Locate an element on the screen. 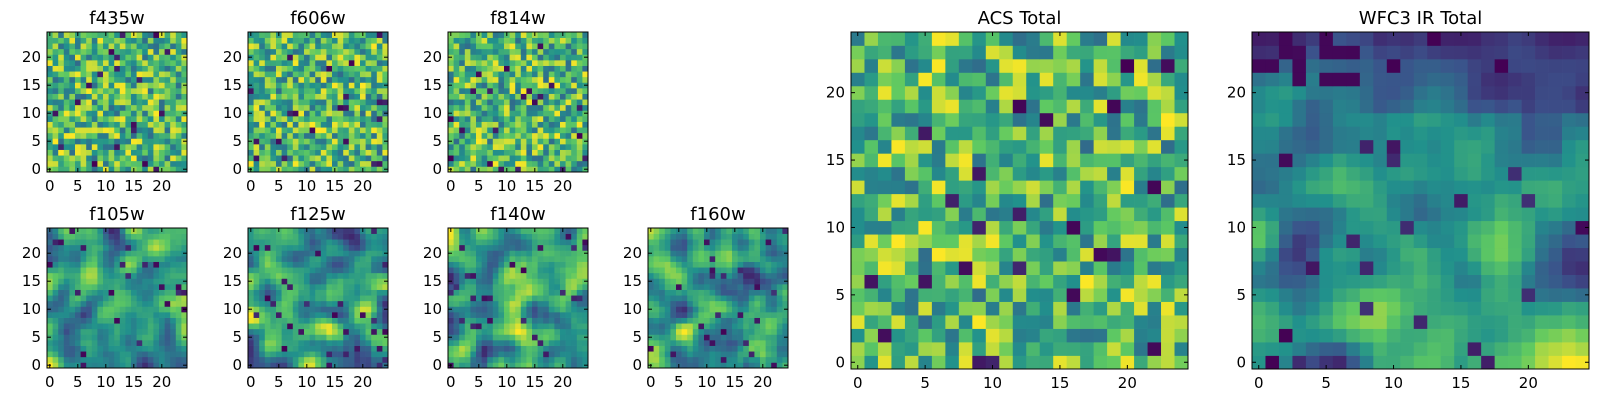  x-tick-label: 0 is located at coordinates (50, 382).